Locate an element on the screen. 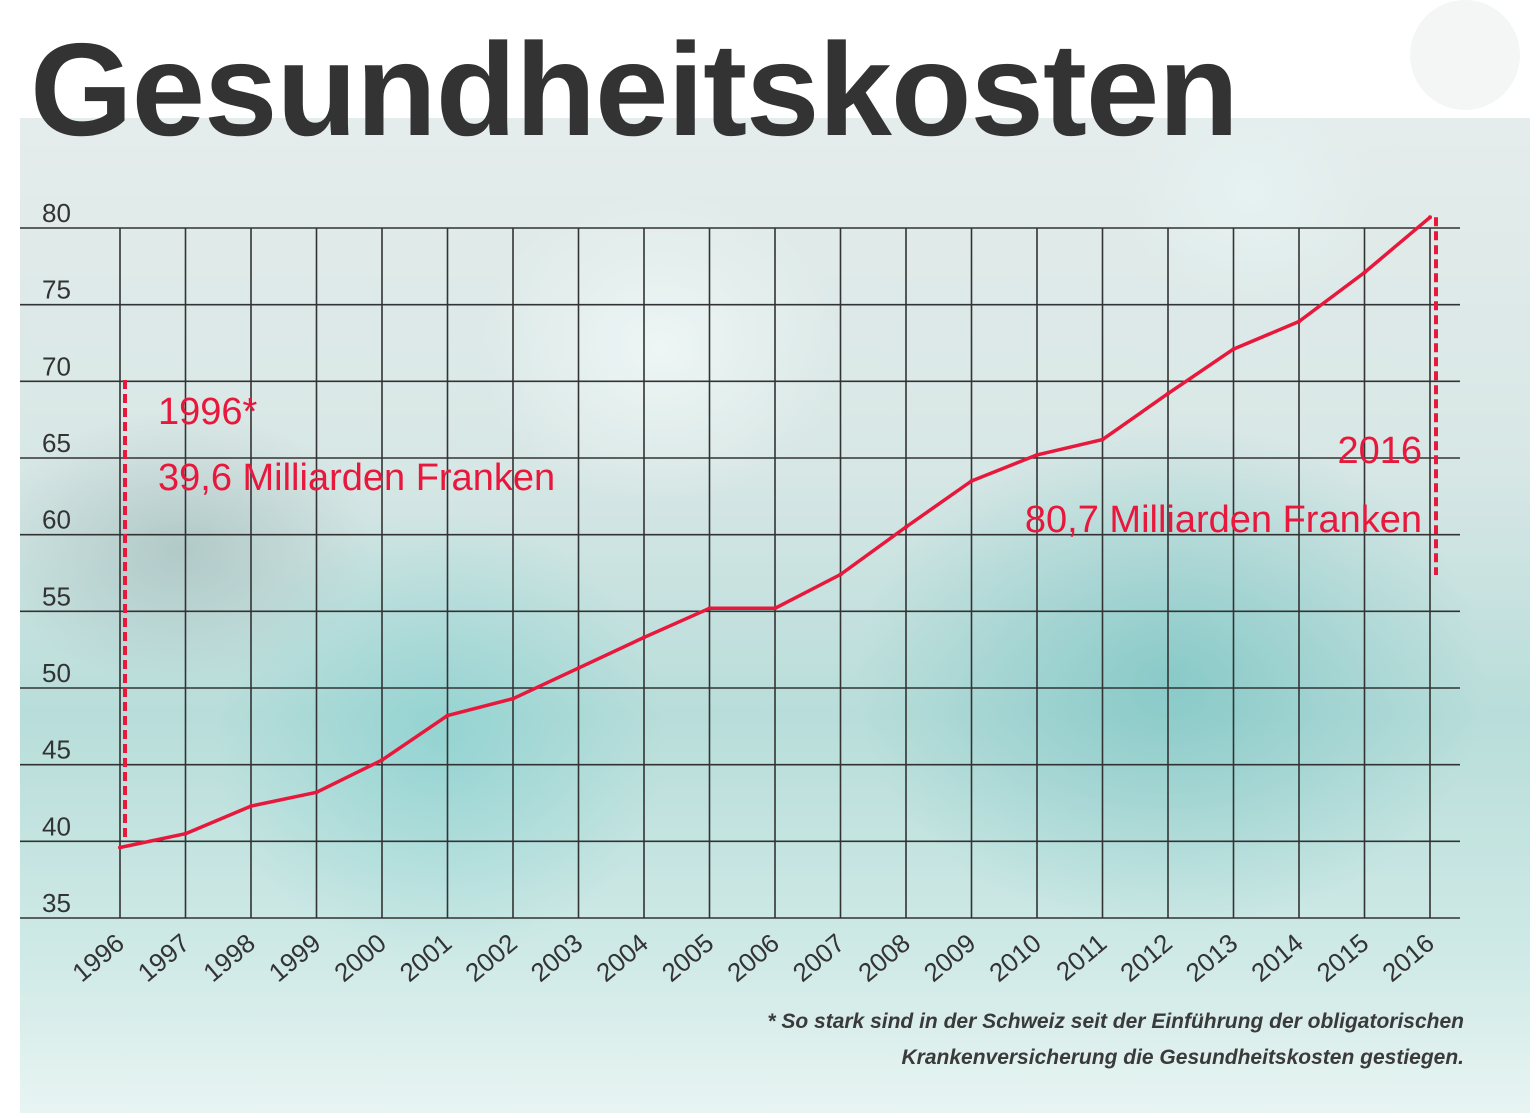  data-point-2000 is located at coordinates (382, 760).